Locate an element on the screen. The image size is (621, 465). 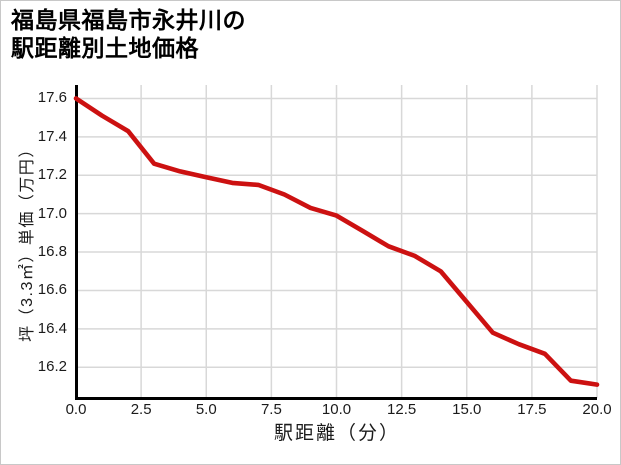
chart-title: 福島県福島市永井川の 駅距離別土地価格 is located at coordinates (128, 34).